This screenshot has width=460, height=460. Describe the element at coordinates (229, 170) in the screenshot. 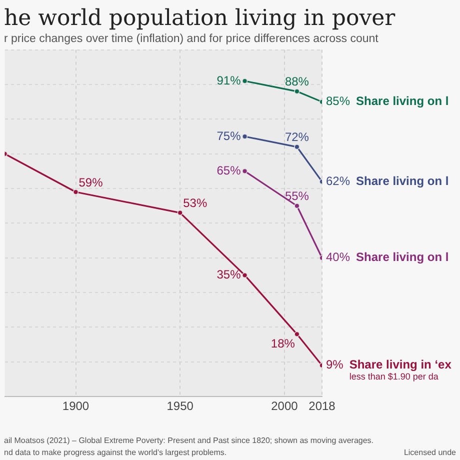

I see `data-label: 65%` at that location.